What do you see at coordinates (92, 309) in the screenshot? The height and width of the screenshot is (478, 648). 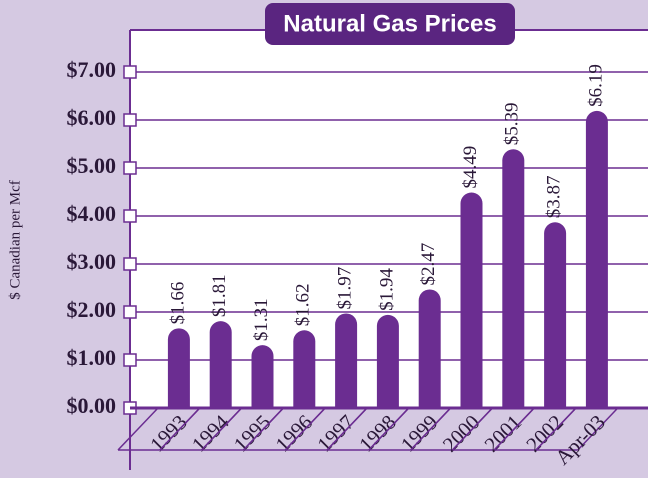 I see `y-tick-label: $2.00` at bounding box center [92, 309].